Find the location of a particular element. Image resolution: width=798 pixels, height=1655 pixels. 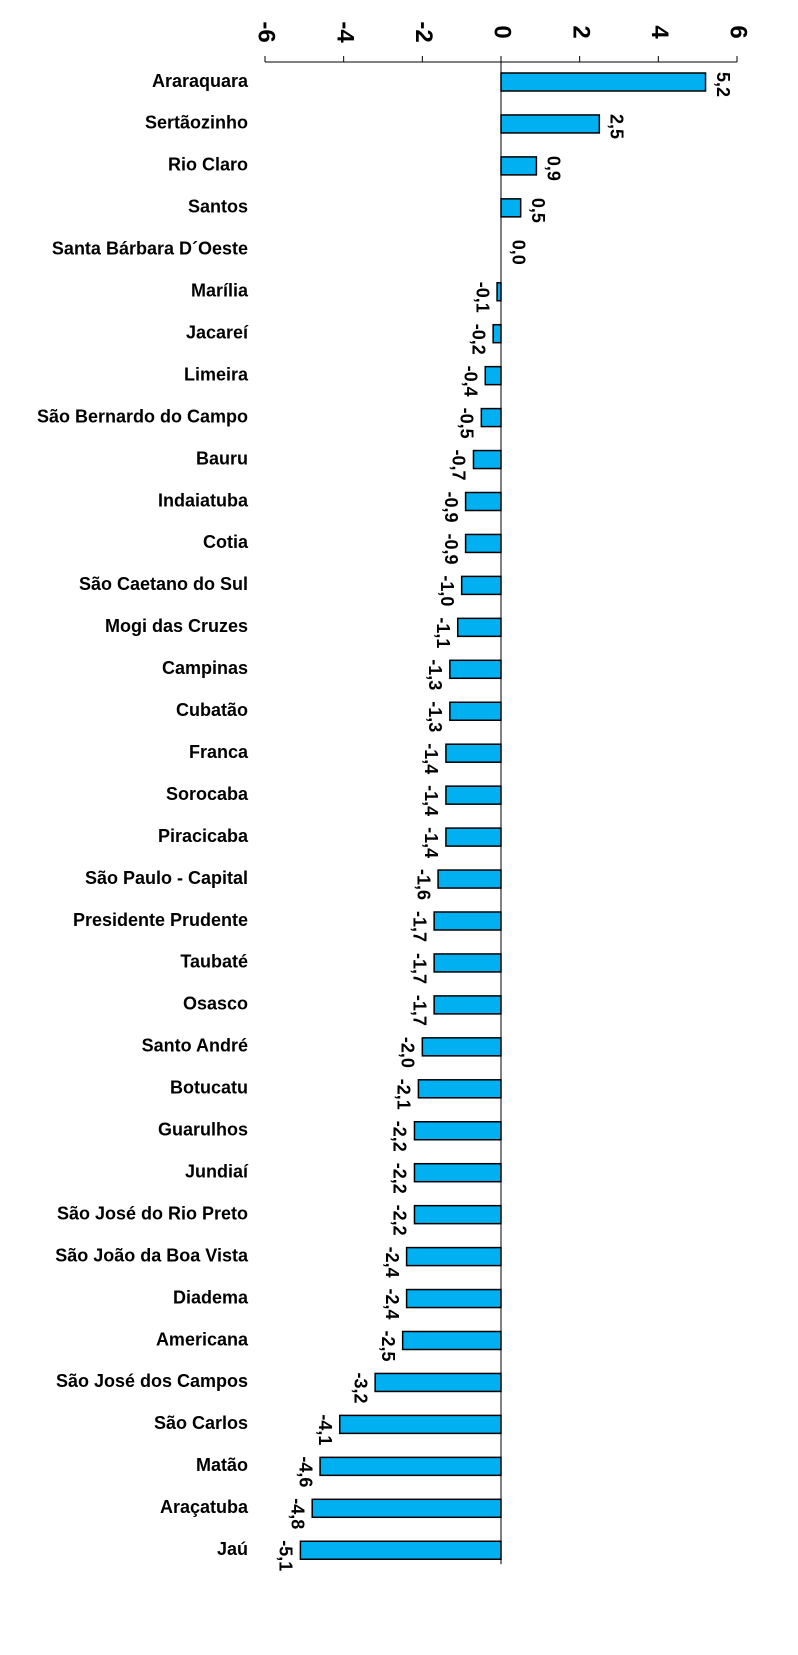

value-label: -0,5 is located at coordinates (467, 423).